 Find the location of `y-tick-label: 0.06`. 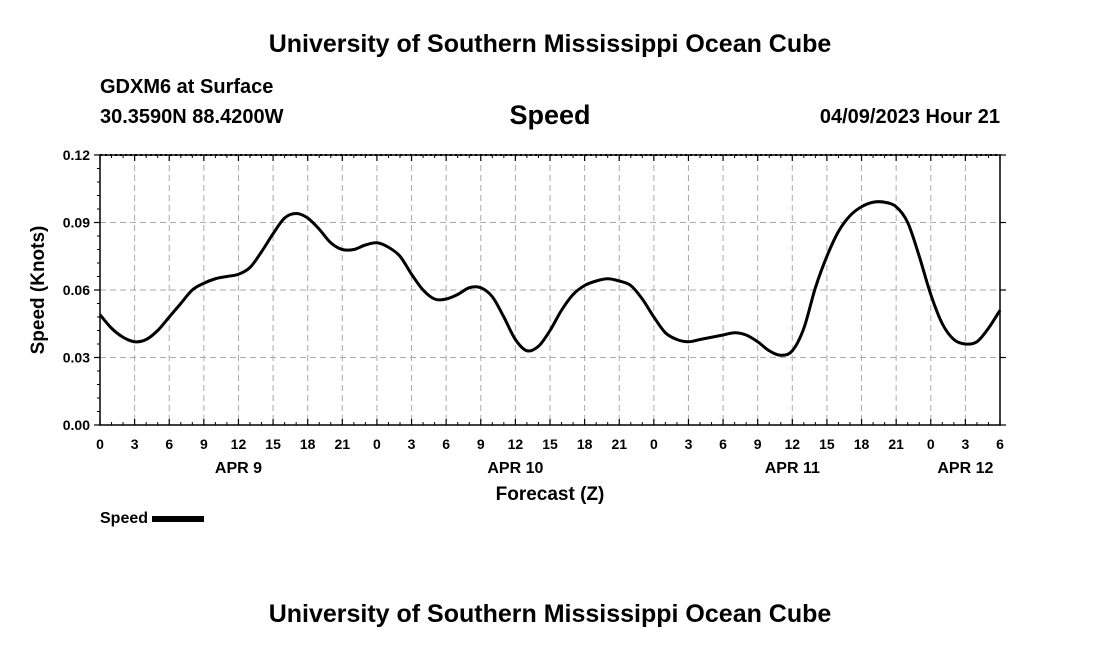

y-tick-label: 0.06 is located at coordinates (76, 290).